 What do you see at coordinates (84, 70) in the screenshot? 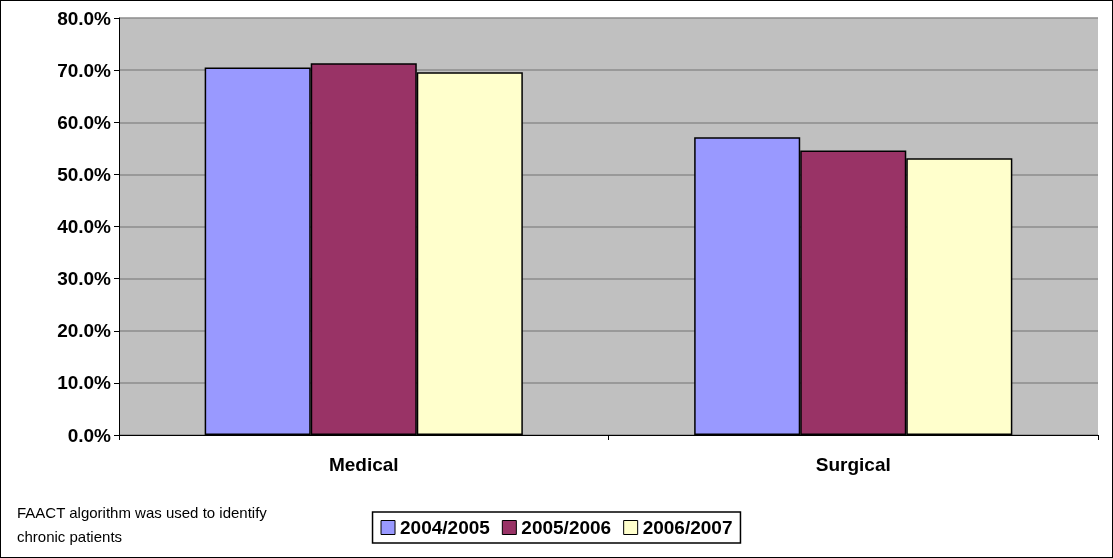
I see `y-tick-label: 70.0%` at bounding box center [84, 70].